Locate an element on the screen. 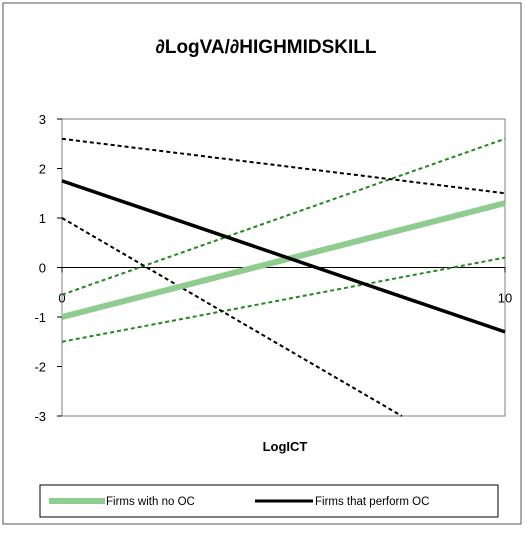 The width and height of the screenshot is (525, 533). y-tick-label: -3 is located at coordinates (40, 416).